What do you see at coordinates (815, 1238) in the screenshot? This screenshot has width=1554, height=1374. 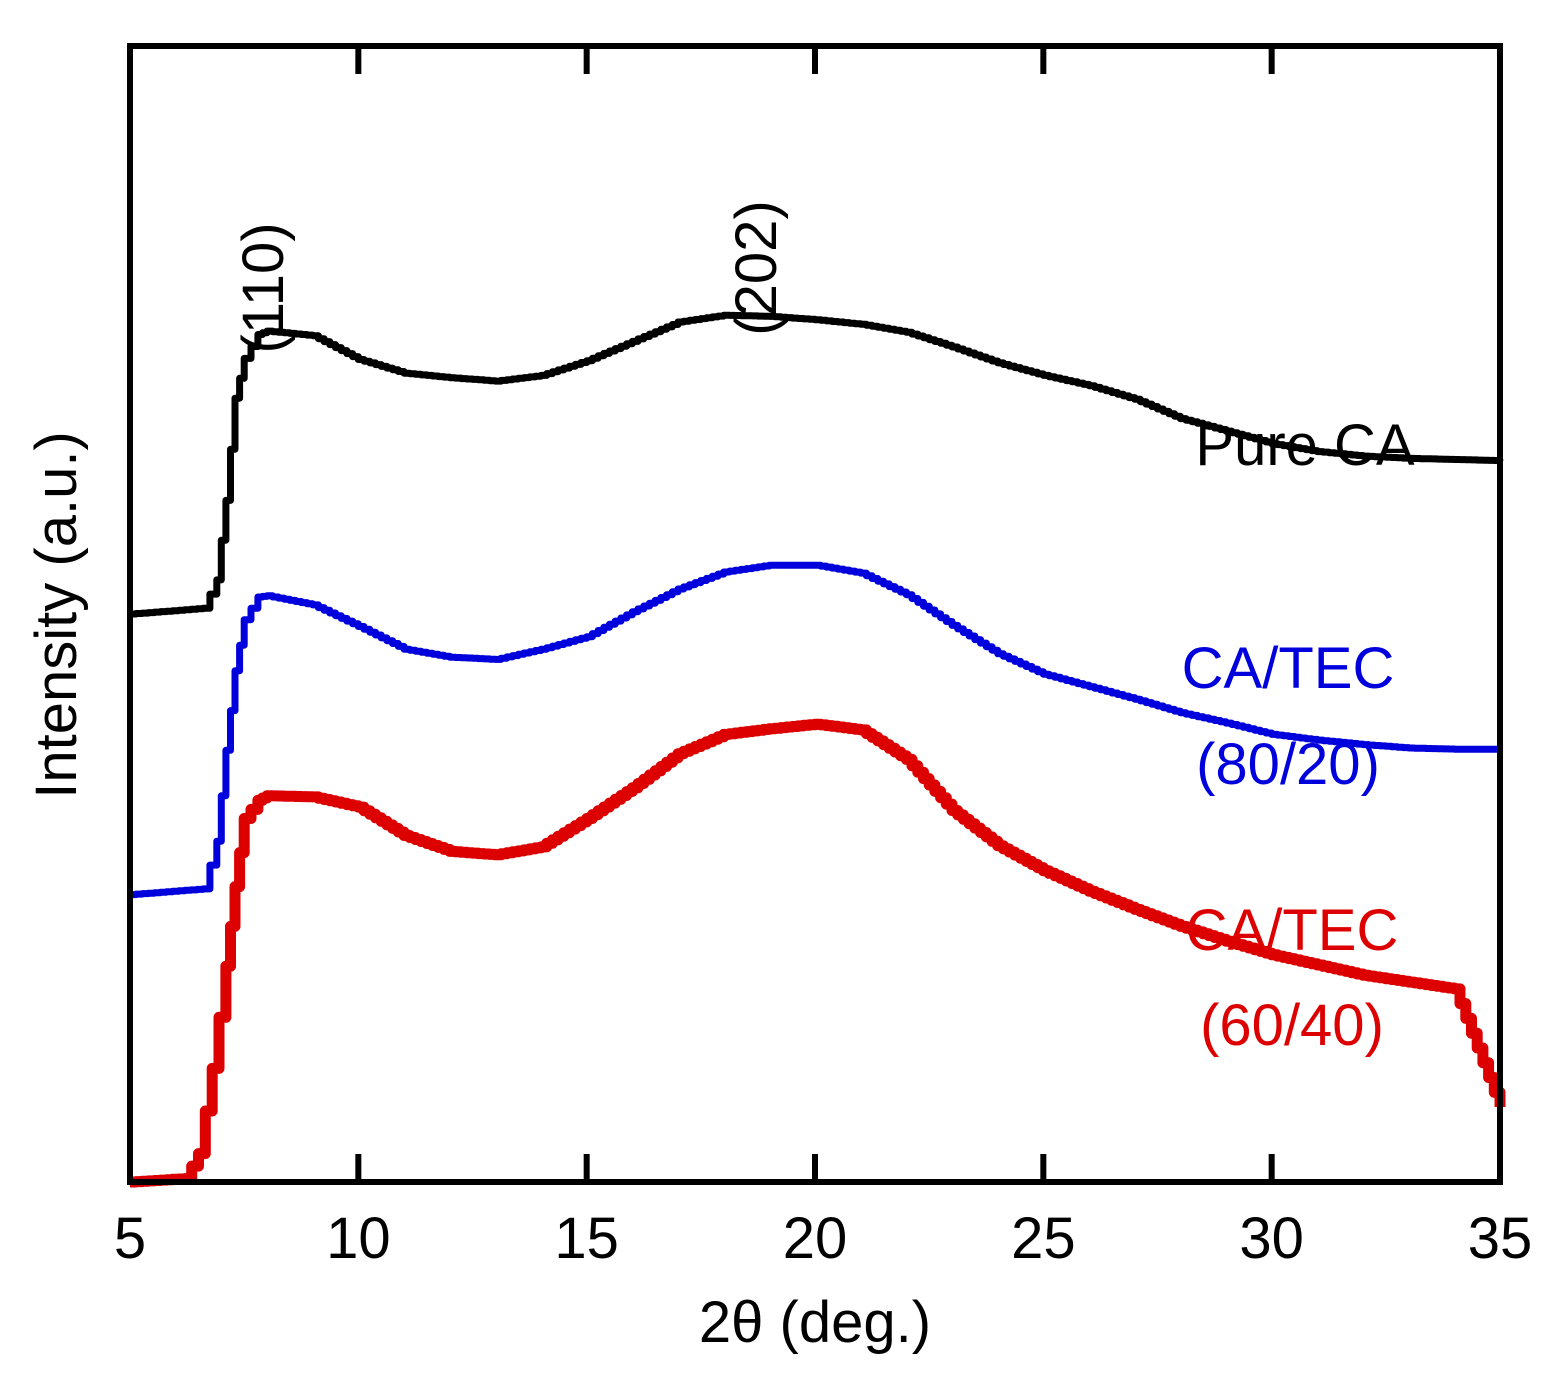 I see `x-tick-label-20: 20` at bounding box center [815, 1238].